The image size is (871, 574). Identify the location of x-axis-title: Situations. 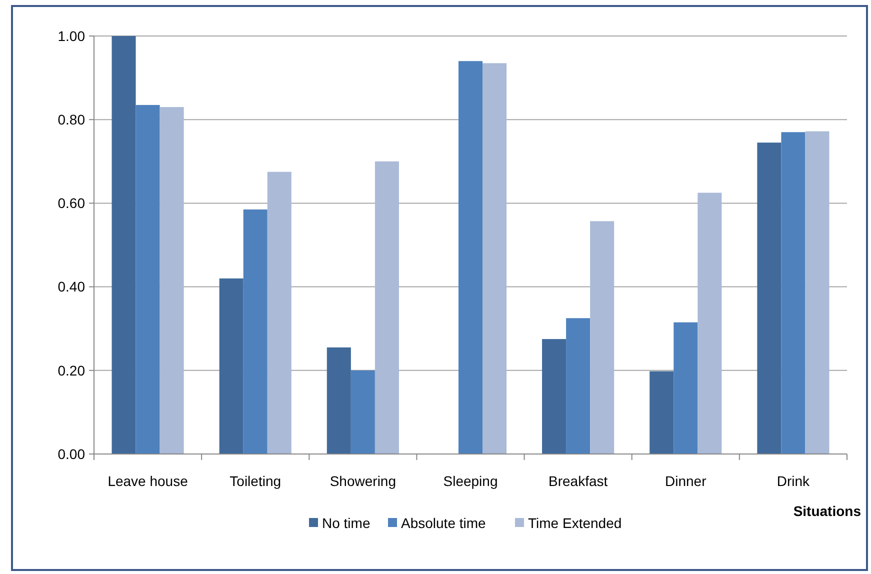
(827, 511).